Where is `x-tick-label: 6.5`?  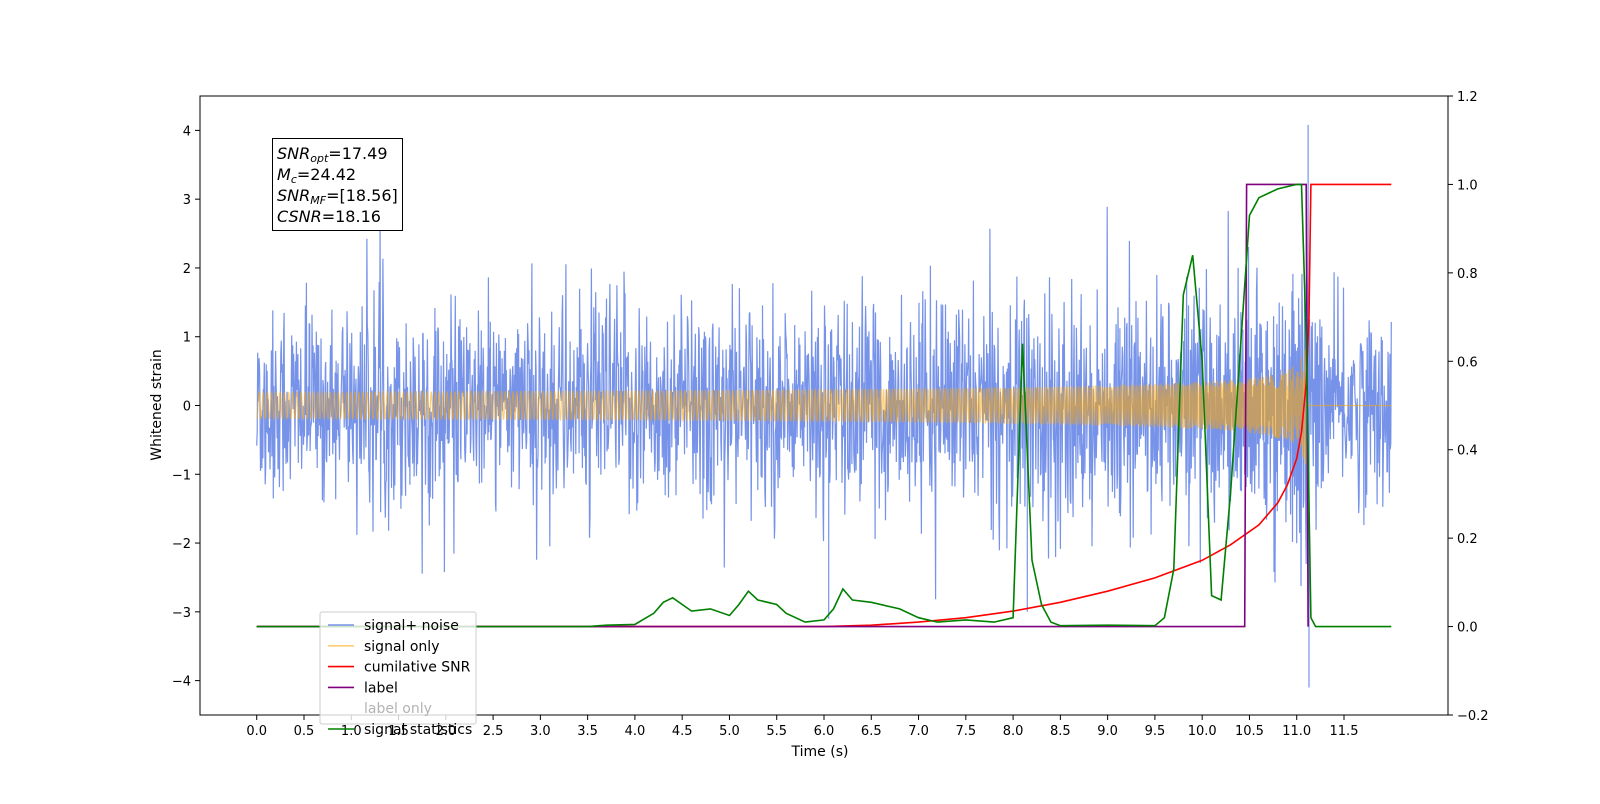 x-tick-label: 6.5 is located at coordinates (871, 731).